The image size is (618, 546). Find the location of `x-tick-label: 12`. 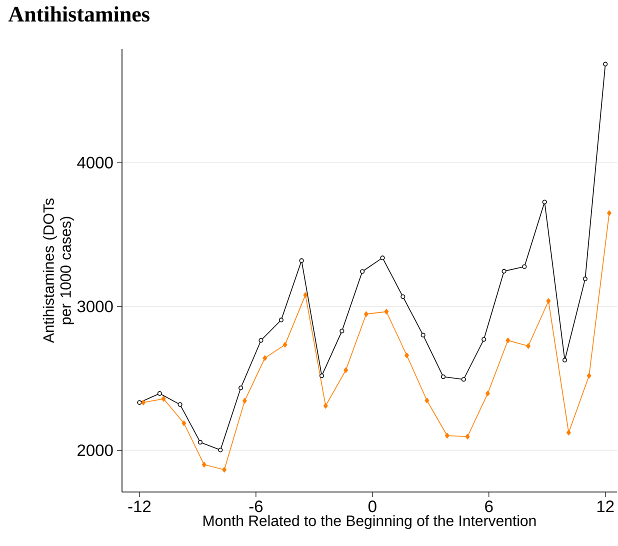

x-tick-label: 12 is located at coordinates (605, 506).